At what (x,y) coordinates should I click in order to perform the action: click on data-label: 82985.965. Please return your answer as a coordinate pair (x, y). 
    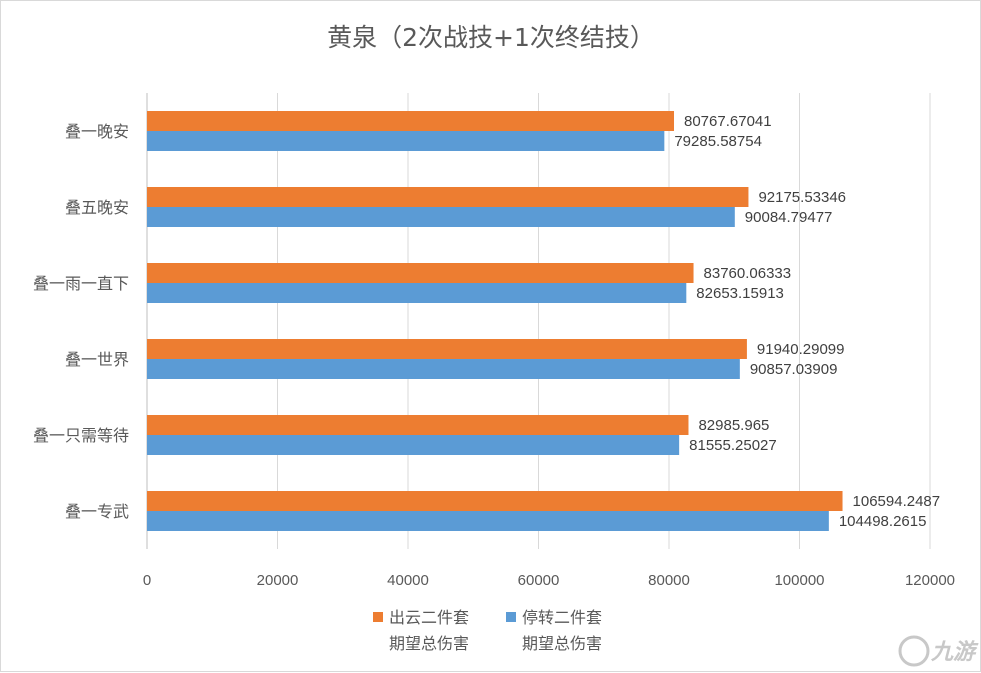
    Looking at the image, I should click on (733, 425).